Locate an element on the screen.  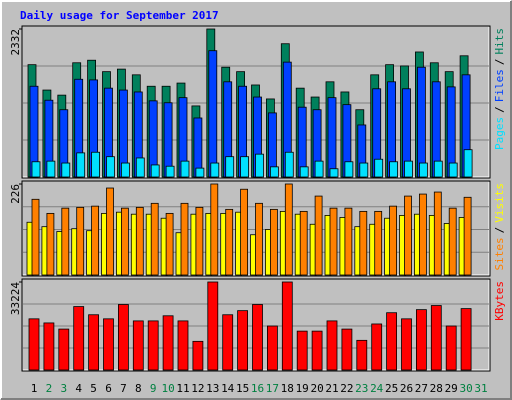
x-tick-label: 3 is located at coordinates (63, 388).